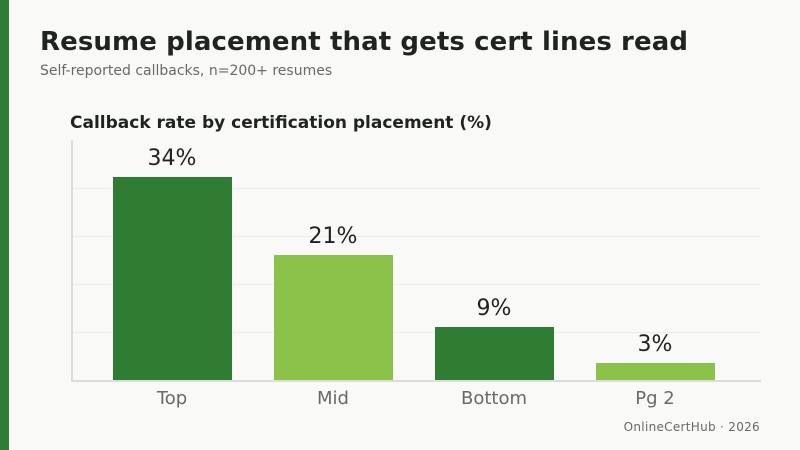  Describe the element at coordinates (72, 261) in the screenshot. I see `y-axis` at that location.